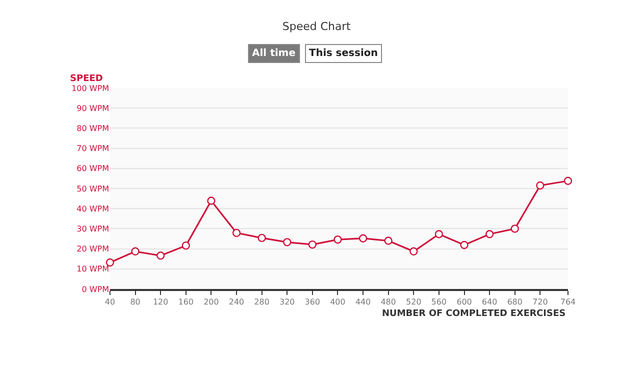 This screenshot has height=377, width=633. Describe the element at coordinates (91, 88) in the screenshot. I see `y-tick-label: 100 WPM` at that location.